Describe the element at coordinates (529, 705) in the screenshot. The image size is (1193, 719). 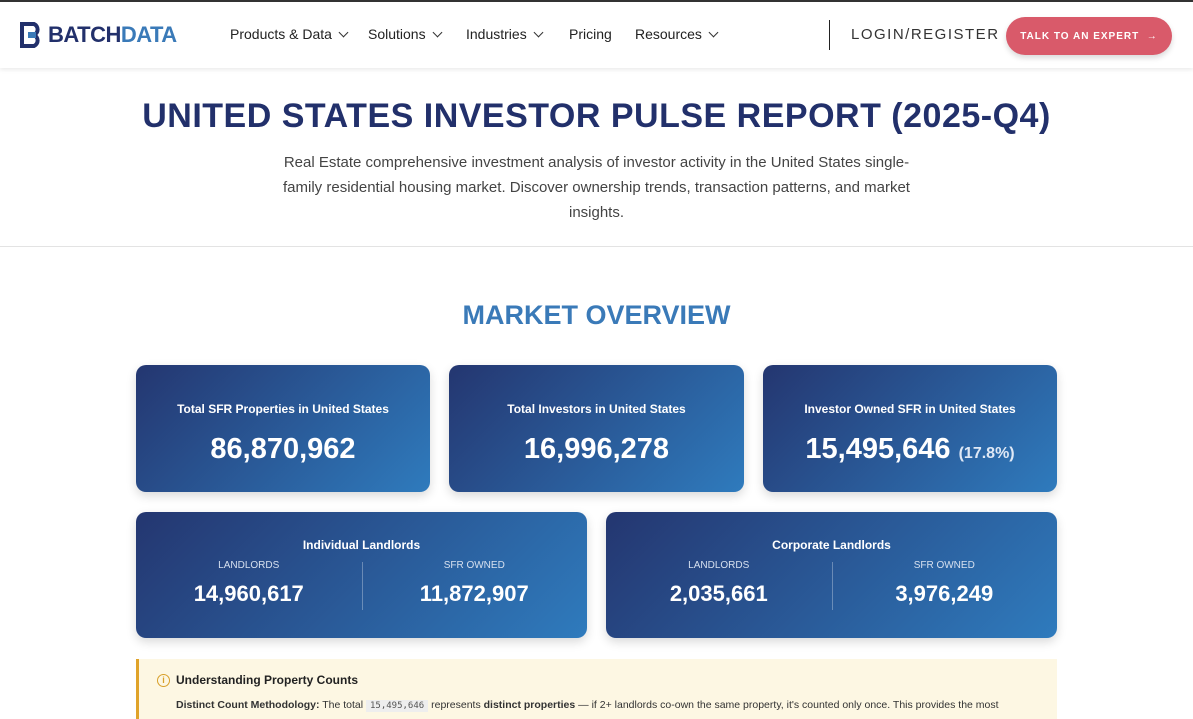
I see `note-text: distinct properties` at that location.